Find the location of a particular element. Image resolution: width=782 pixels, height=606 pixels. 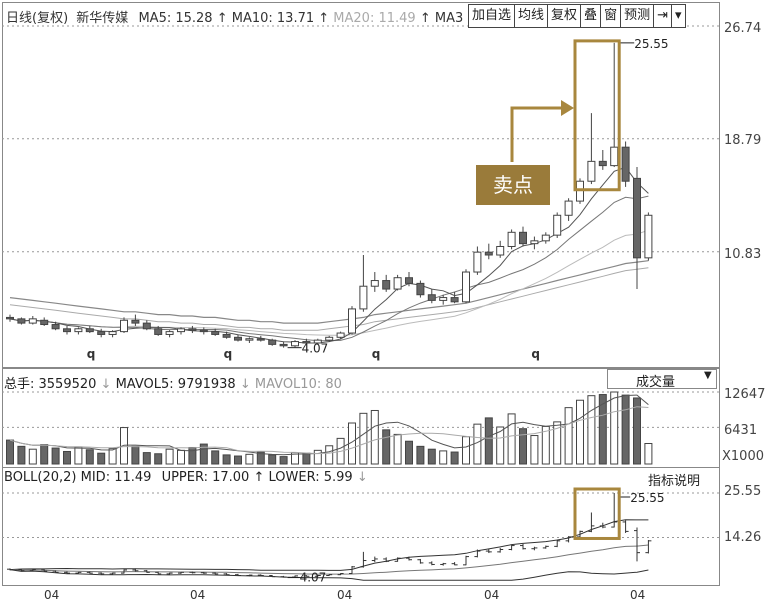

window-button: 窗 is located at coordinates (611, 16).